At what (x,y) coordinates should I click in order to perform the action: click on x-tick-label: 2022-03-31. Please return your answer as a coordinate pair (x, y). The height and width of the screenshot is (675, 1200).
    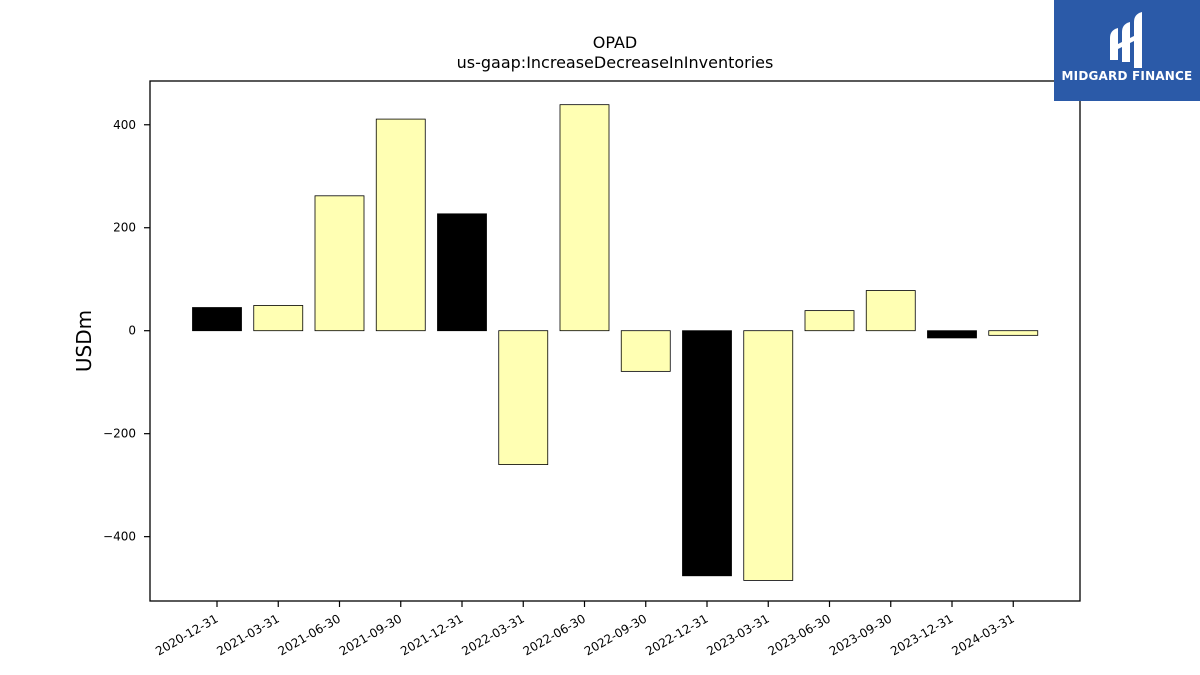
    Looking at the image, I should click on (492, 634).